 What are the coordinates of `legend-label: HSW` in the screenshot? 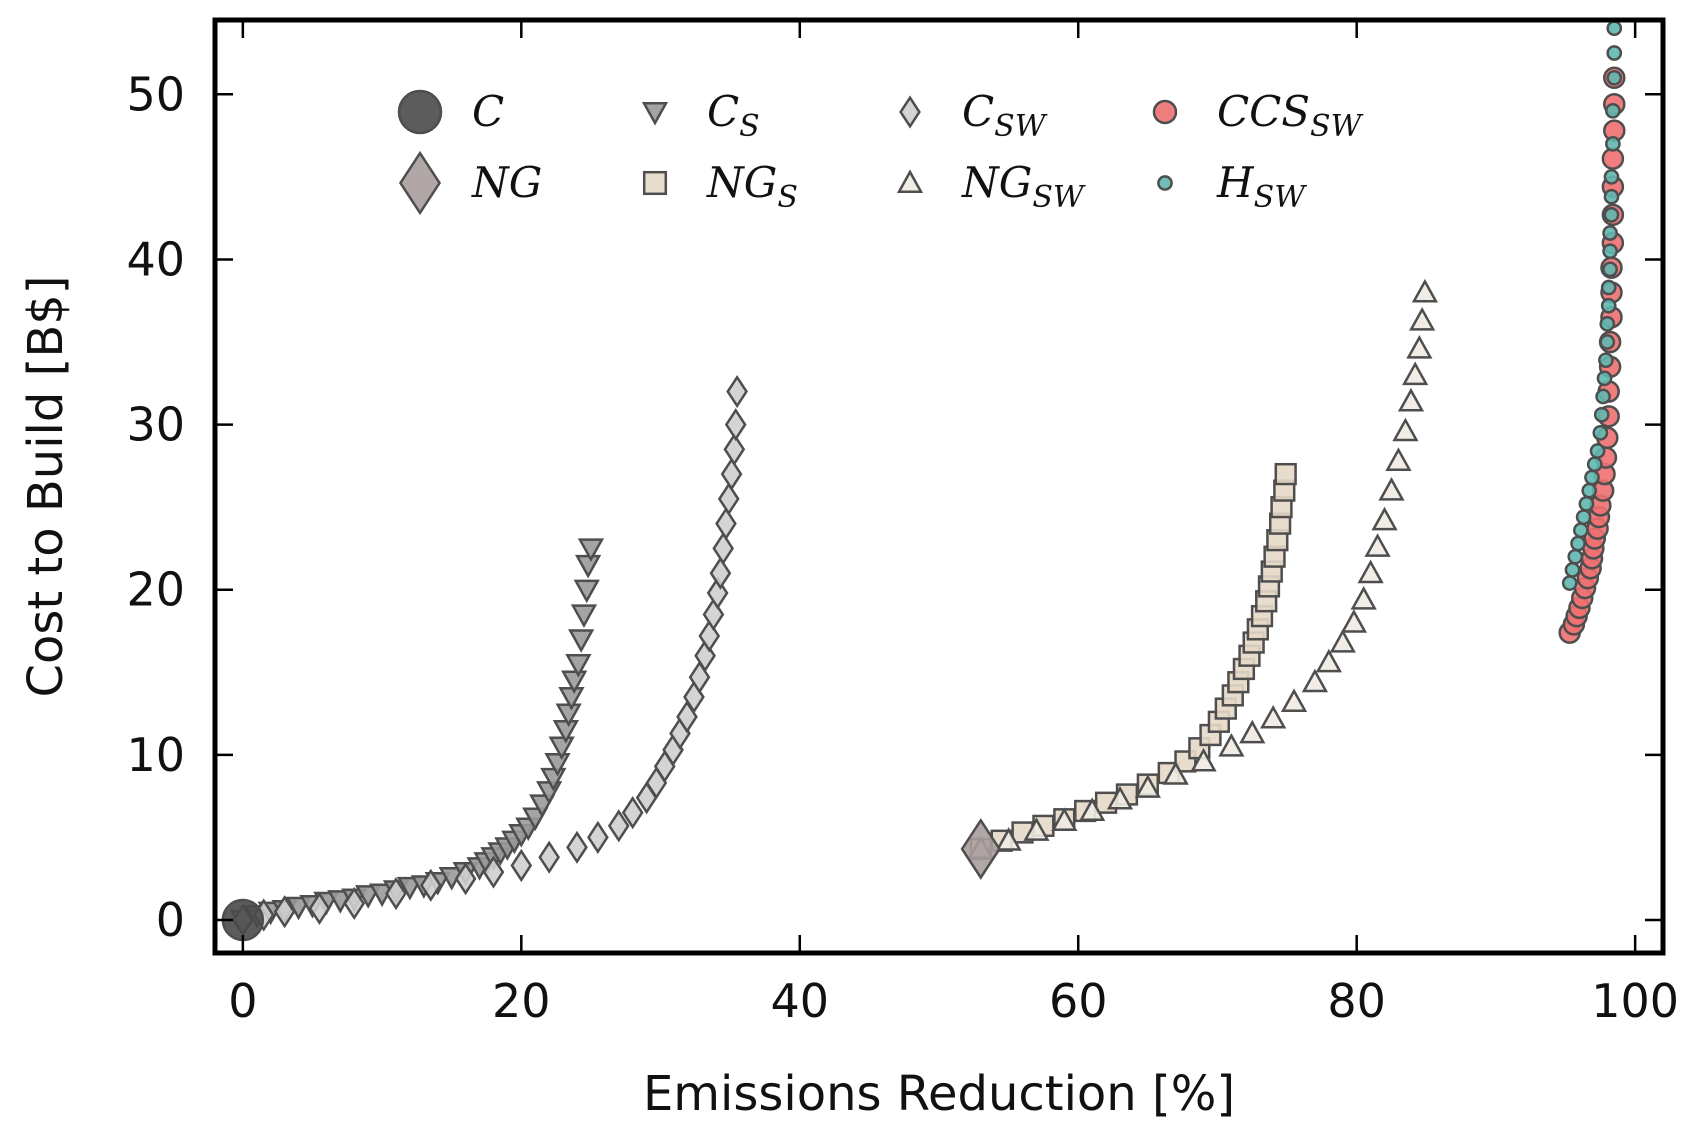 It's located at (1261, 186).